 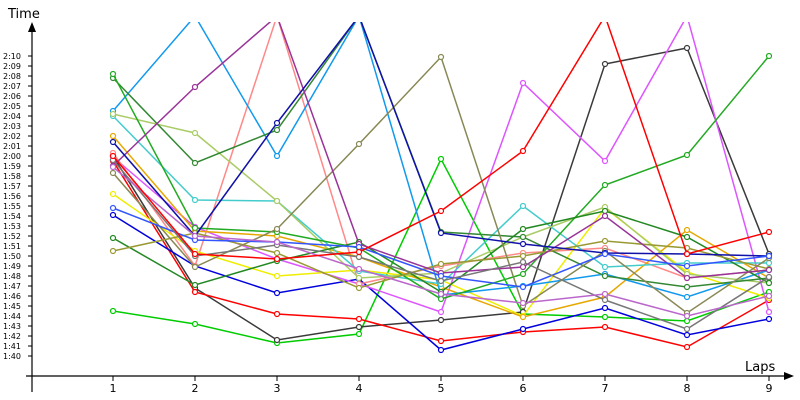 I want to click on x-tick-label: 6, so click(x=523, y=388).